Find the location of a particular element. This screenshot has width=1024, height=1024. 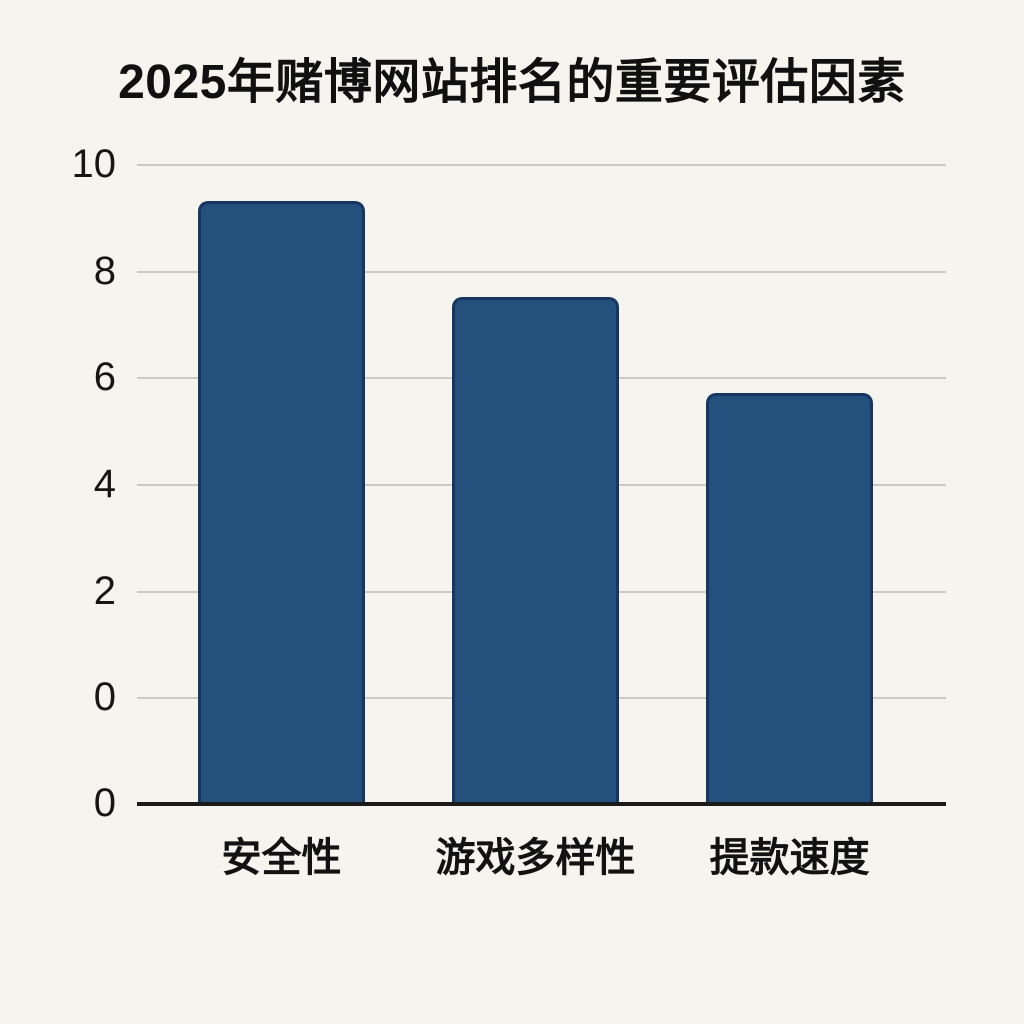

bar-安全性 is located at coordinates (281, 502).